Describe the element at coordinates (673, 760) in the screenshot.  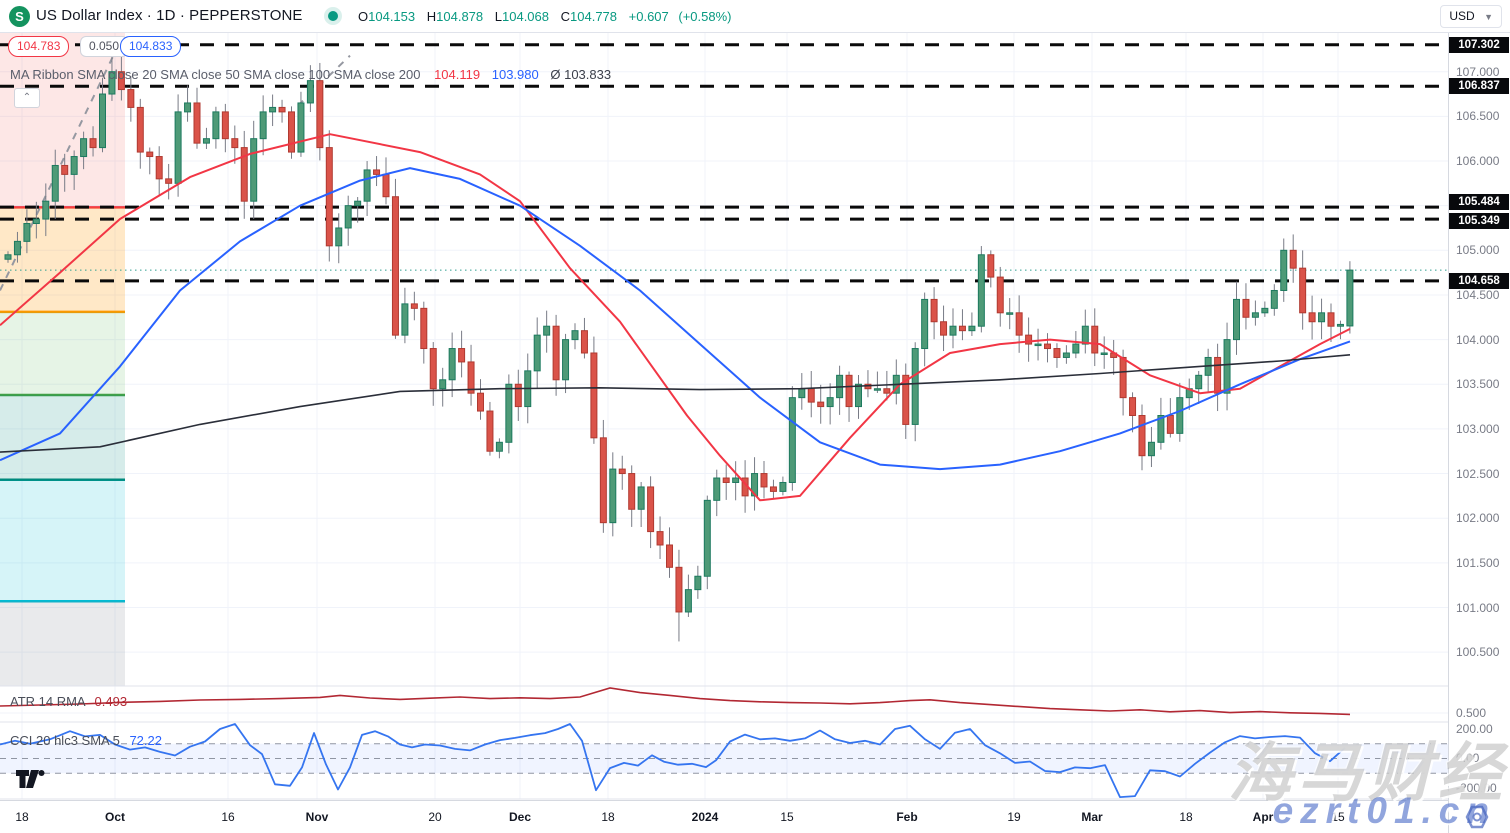
I see `cci-line` at that location.